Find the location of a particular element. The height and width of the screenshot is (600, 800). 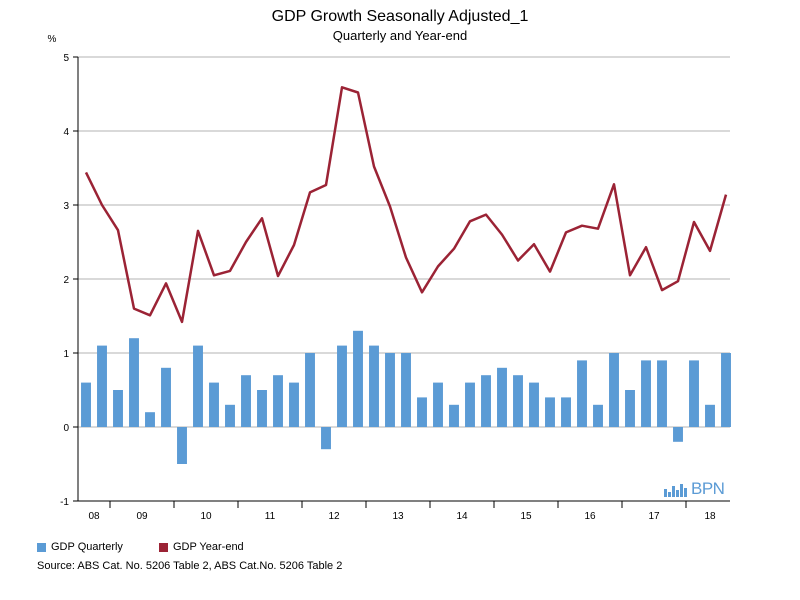

x-tick-label: 16 is located at coordinates (590, 516).